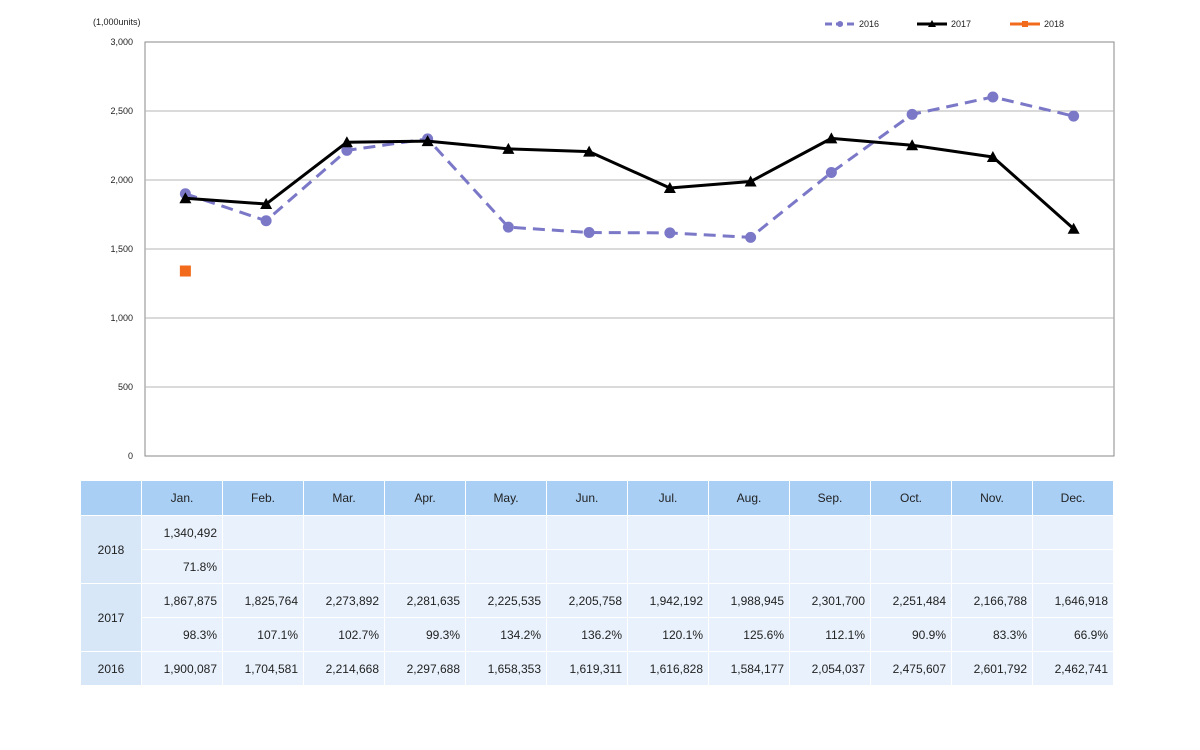 The width and height of the screenshot is (1200, 750). Describe the element at coordinates (992, 600) in the screenshot. I see `units-cell: 2,166,788` at that location.